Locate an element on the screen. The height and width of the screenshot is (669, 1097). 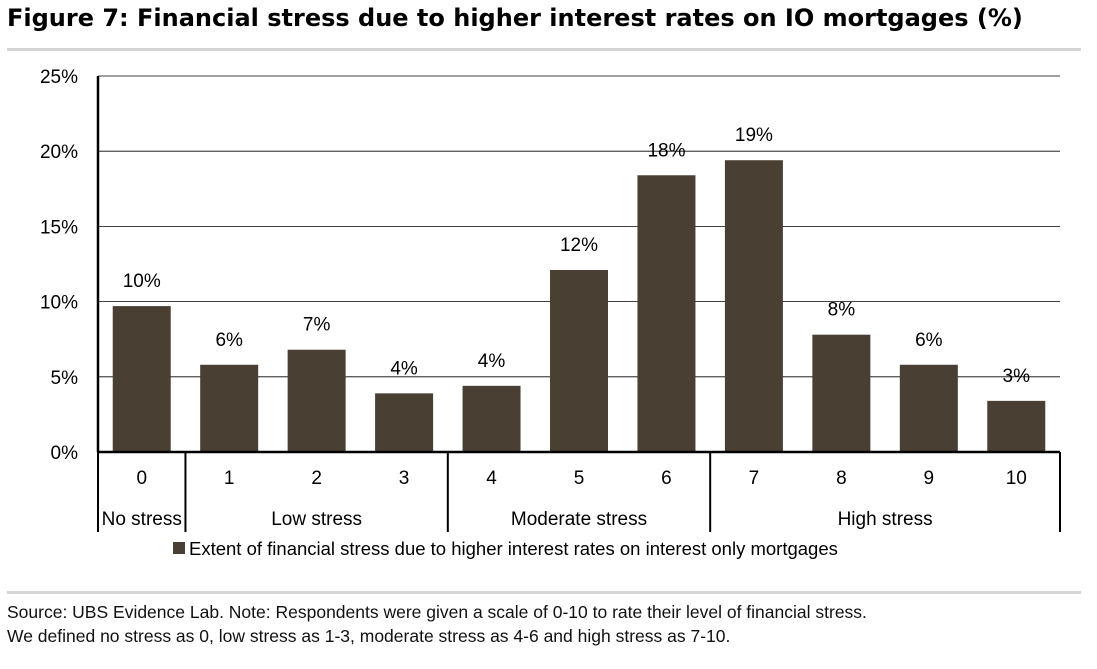
y-tick-label: 10% is located at coordinates (59, 303).